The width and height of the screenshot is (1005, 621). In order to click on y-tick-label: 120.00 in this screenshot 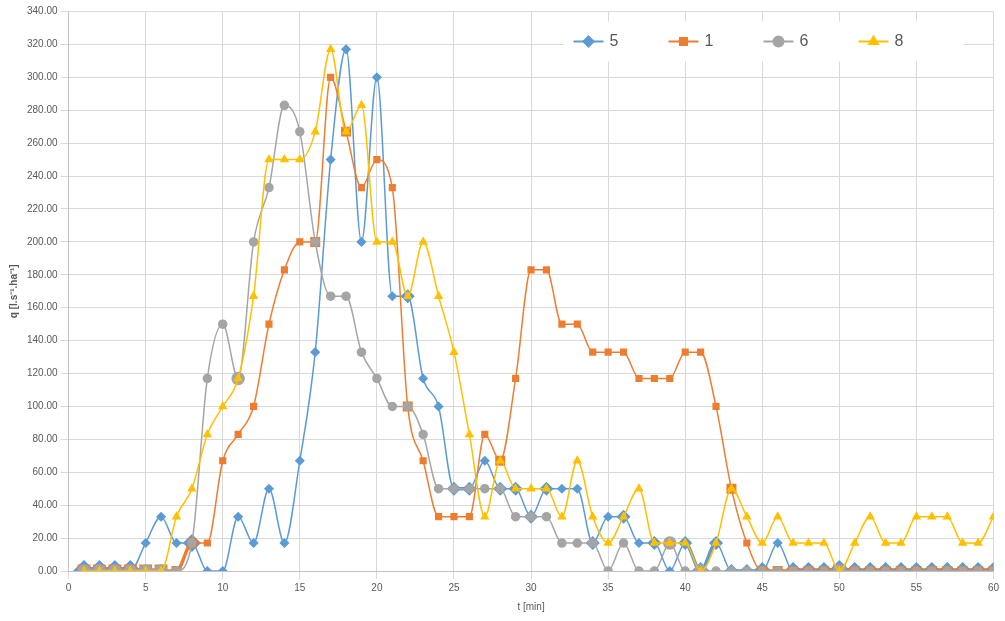, I will do `click(42, 373)`.